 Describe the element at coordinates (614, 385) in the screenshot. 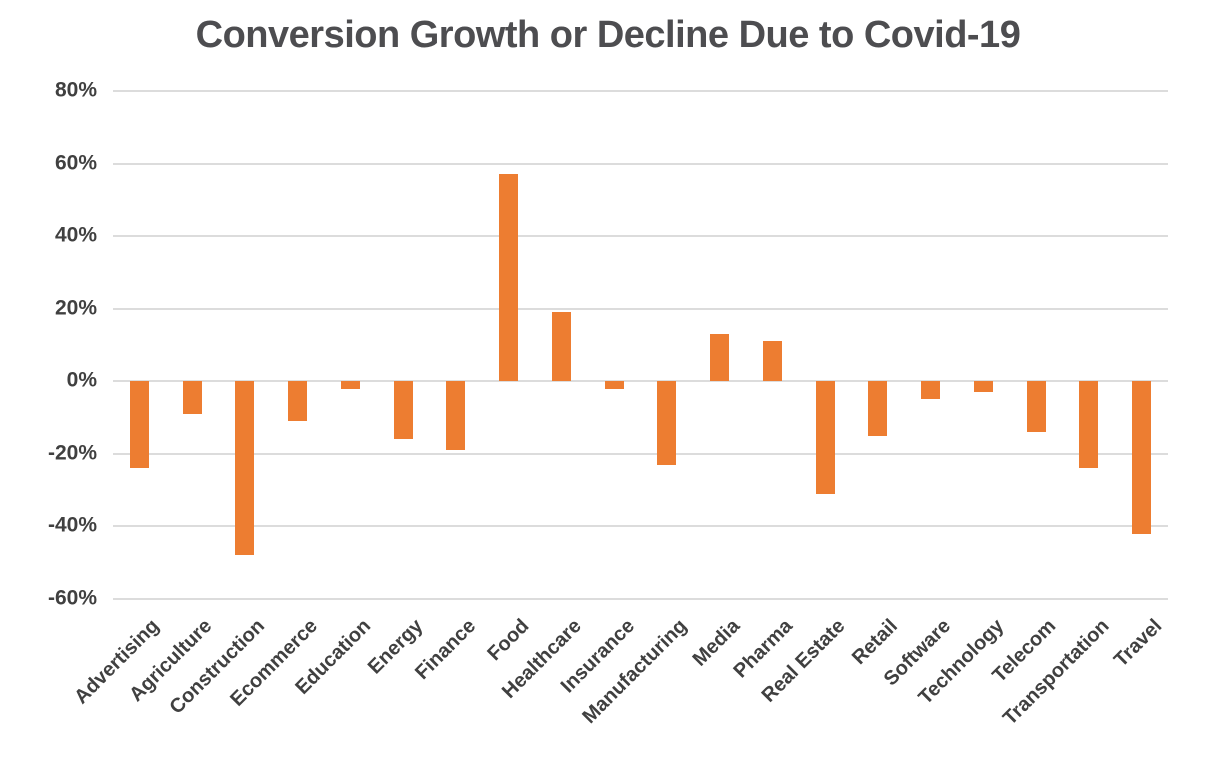

I see `bar-insurance` at that location.